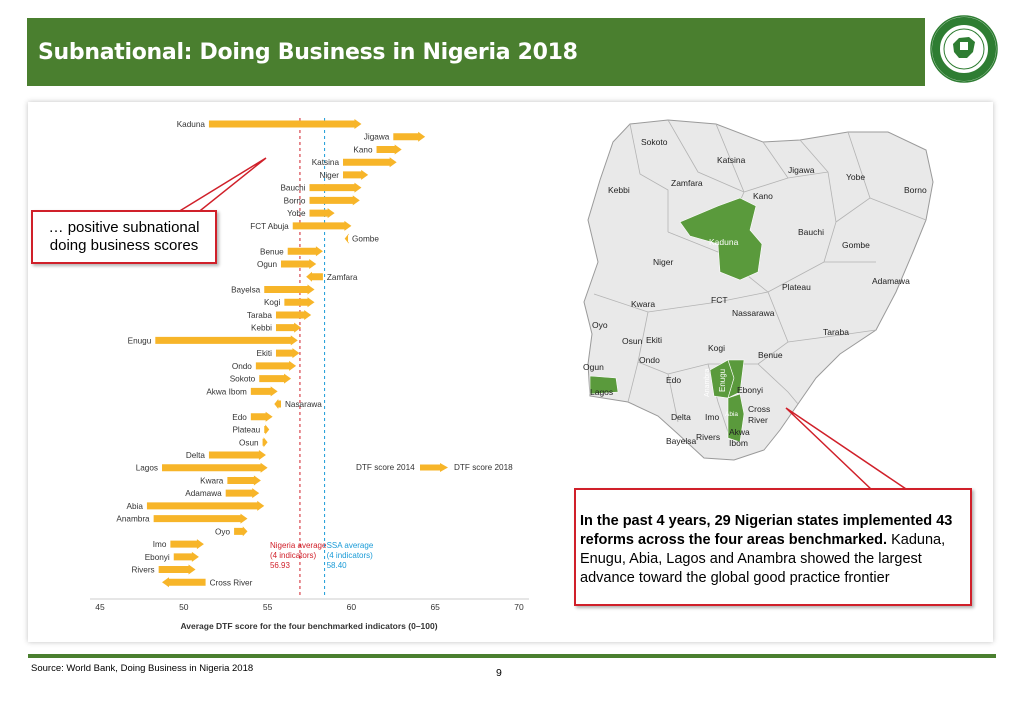 The width and height of the screenshot is (1024, 709). I want to click on state-label: Imo, so click(160, 544).